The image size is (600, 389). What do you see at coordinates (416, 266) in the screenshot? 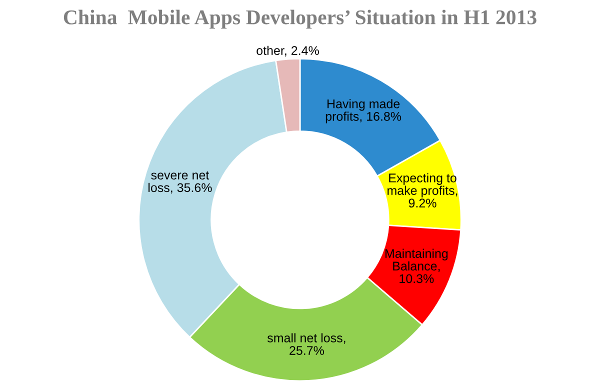
I see `slice-label: Maintaining Balance, 10.3%` at bounding box center [416, 266].